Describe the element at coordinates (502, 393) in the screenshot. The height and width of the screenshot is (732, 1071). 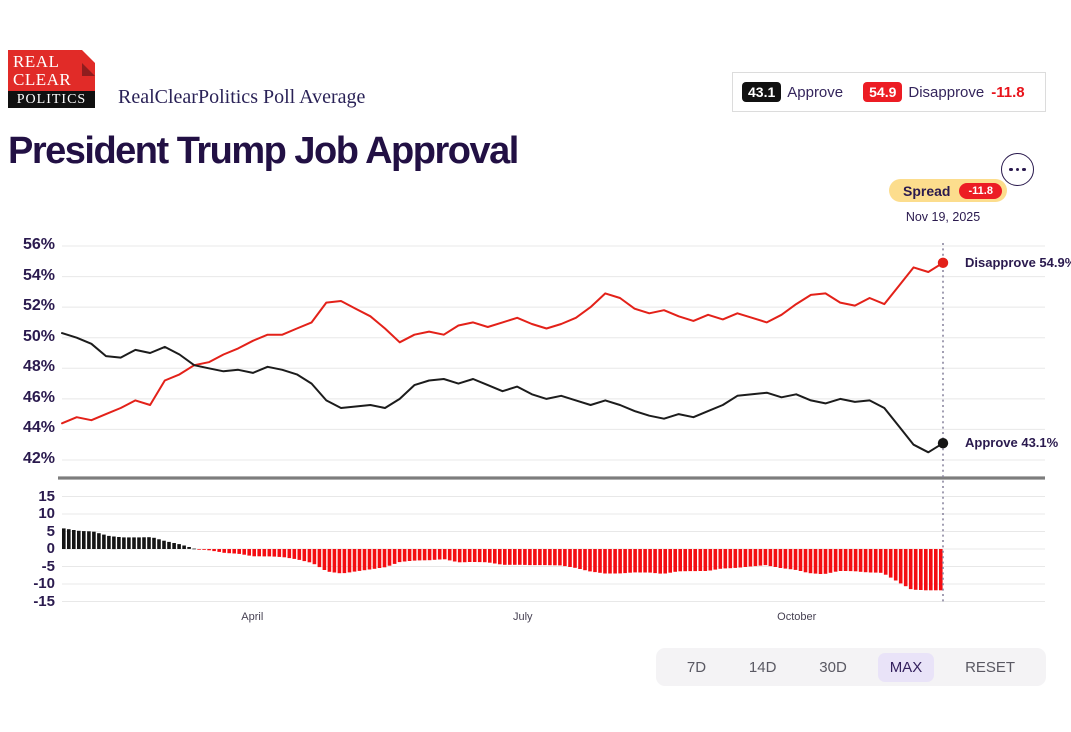
I see `poll-line-approve` at that location.